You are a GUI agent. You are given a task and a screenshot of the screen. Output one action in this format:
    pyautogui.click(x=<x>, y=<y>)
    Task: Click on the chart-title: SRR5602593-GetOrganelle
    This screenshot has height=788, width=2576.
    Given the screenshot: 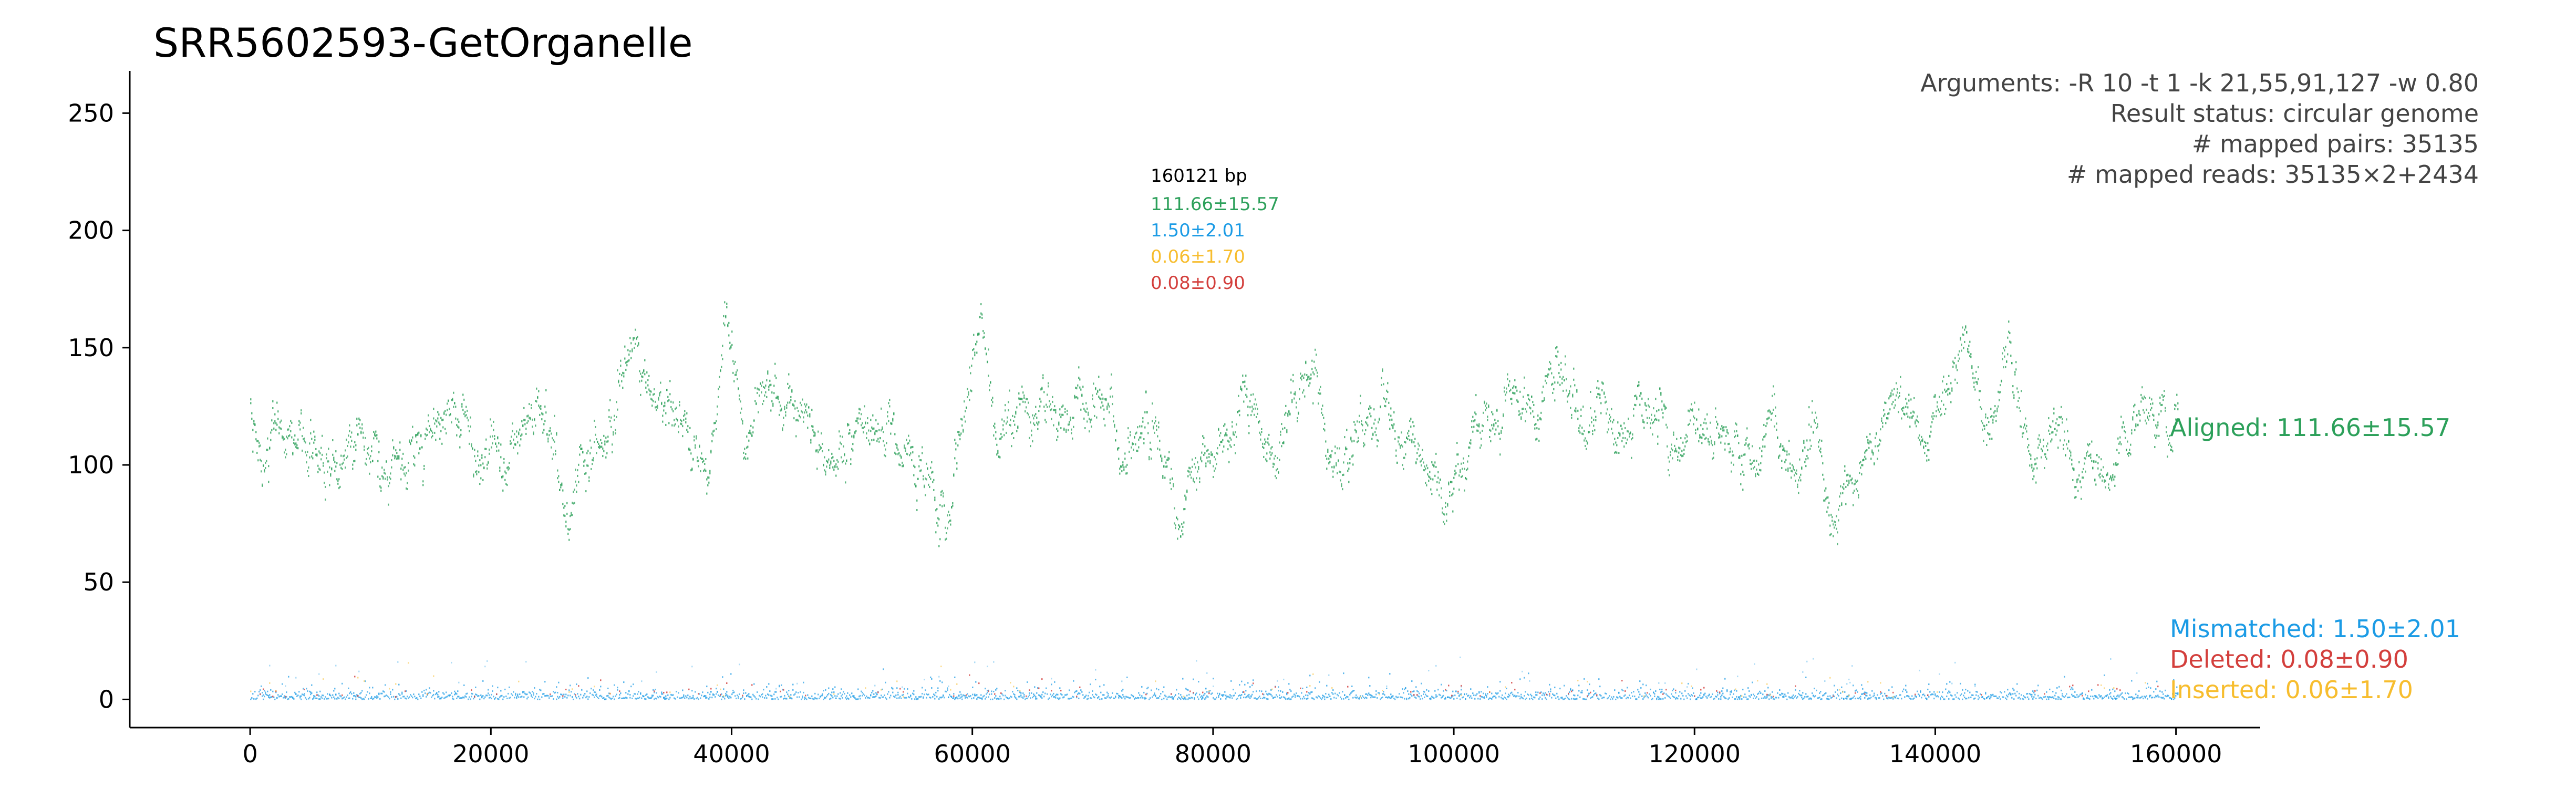 What is the action you would take?
    pyautogui.click(x=422, y=42)
    